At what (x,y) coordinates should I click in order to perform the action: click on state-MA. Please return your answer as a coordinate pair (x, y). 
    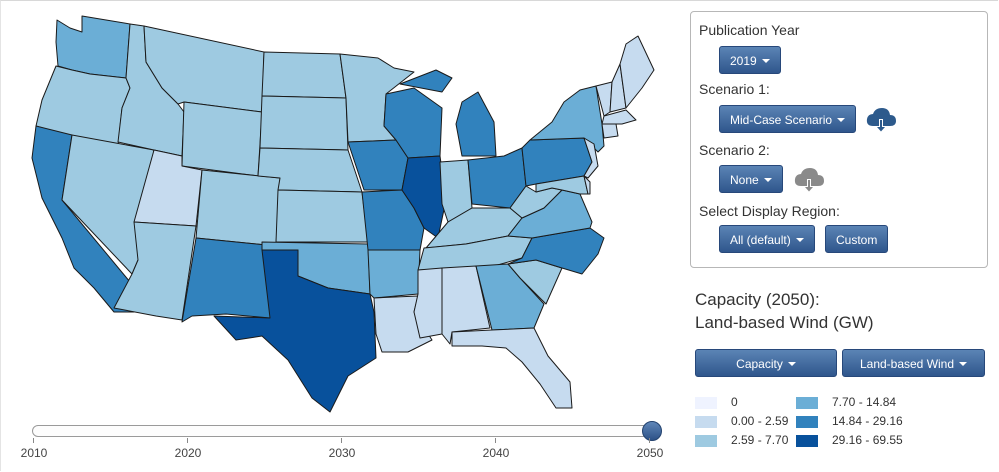
    Looking at the image, I should click on (619, 117).